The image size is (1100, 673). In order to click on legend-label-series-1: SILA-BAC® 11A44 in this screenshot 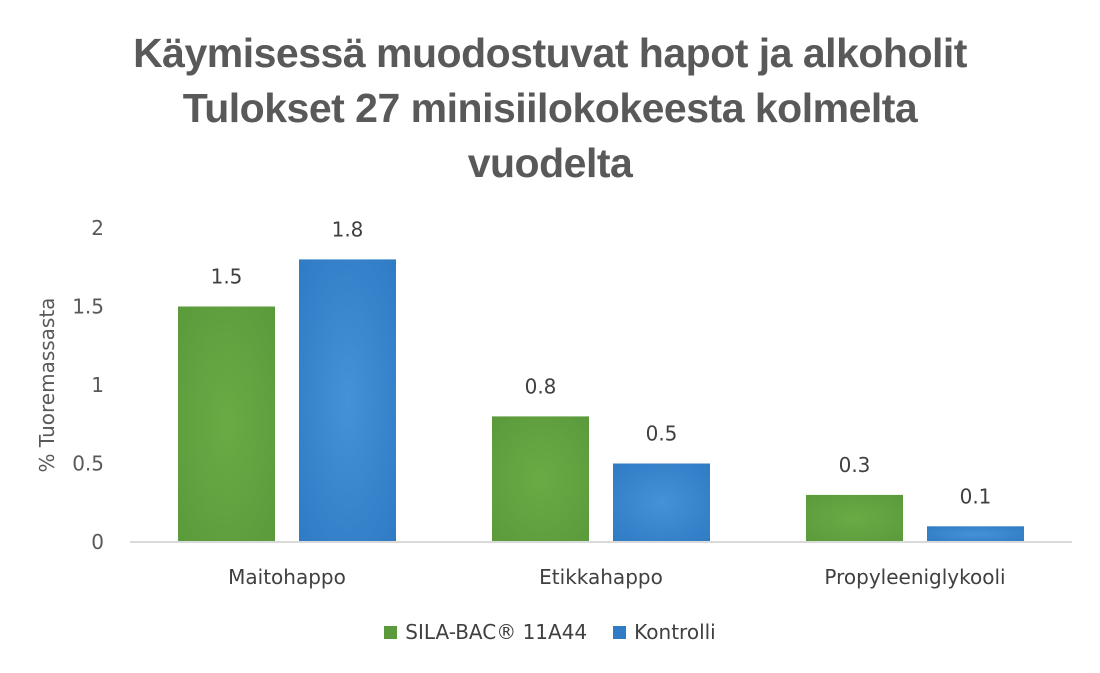, I will do `click(496, 632)`.